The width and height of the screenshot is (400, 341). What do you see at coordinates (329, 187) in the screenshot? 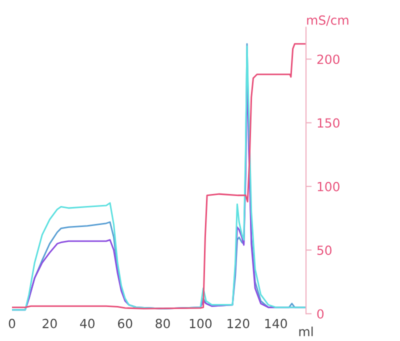
I see `y-tick-label: 100` at bounding box center [329, 187].